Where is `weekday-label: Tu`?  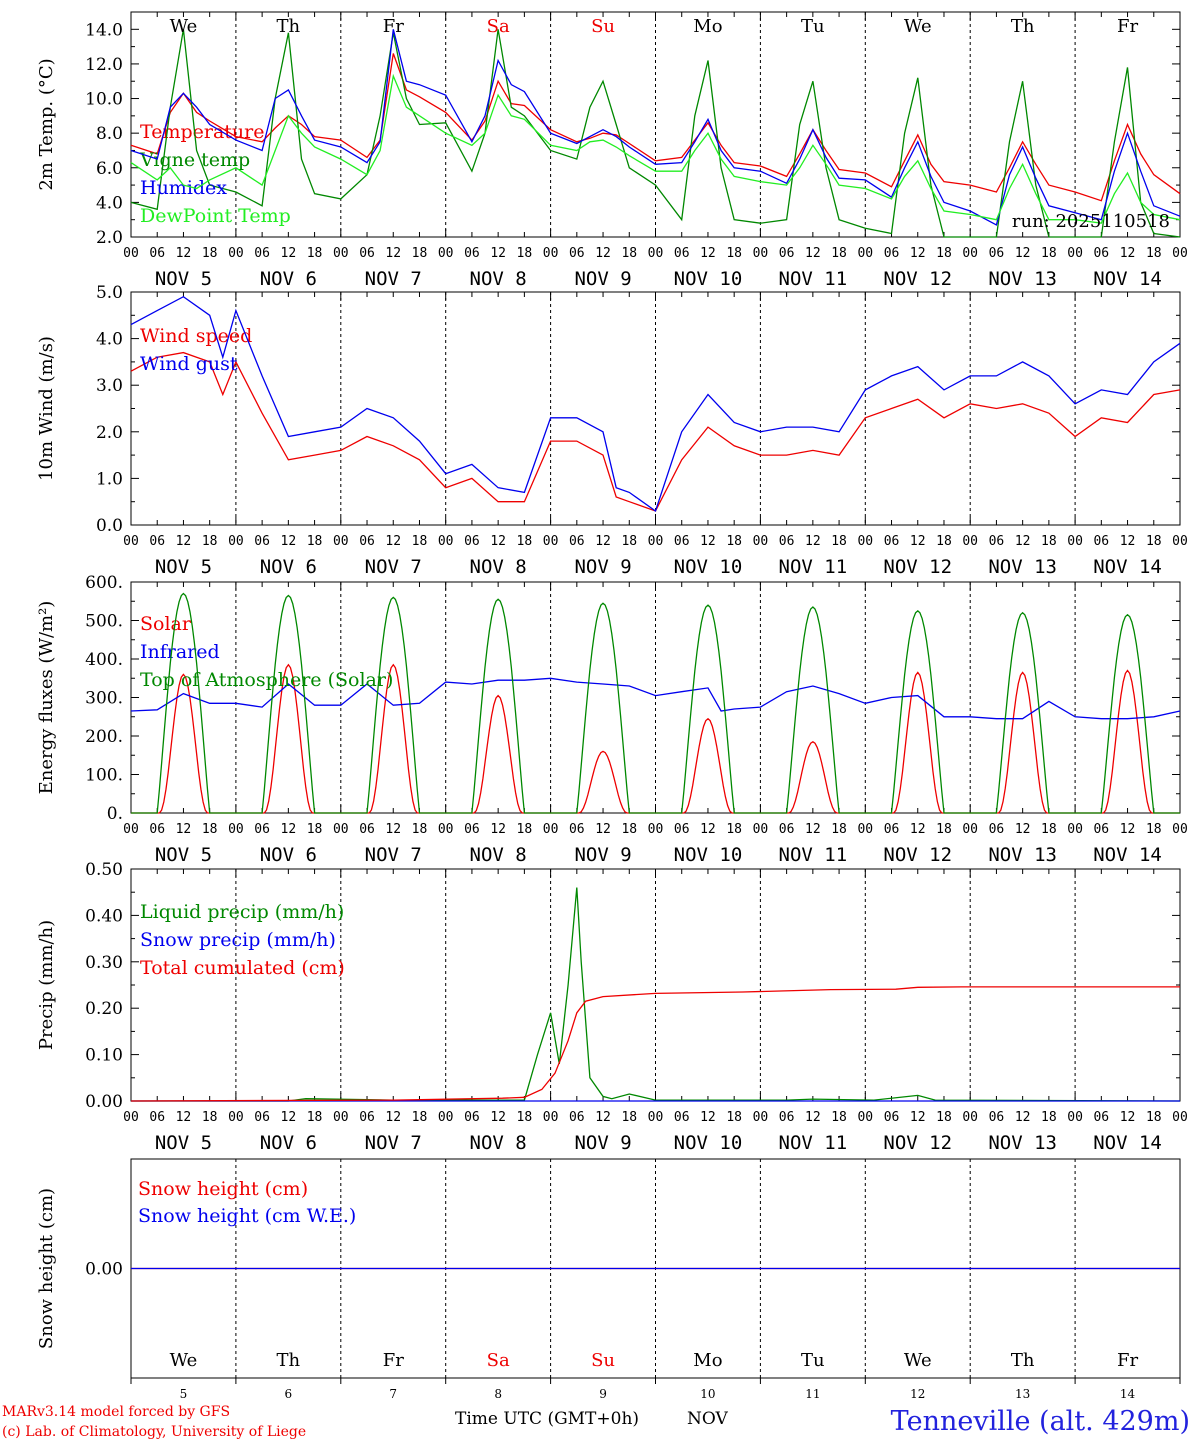
weekday-label: Tu is located at coordinates (813, 1360).